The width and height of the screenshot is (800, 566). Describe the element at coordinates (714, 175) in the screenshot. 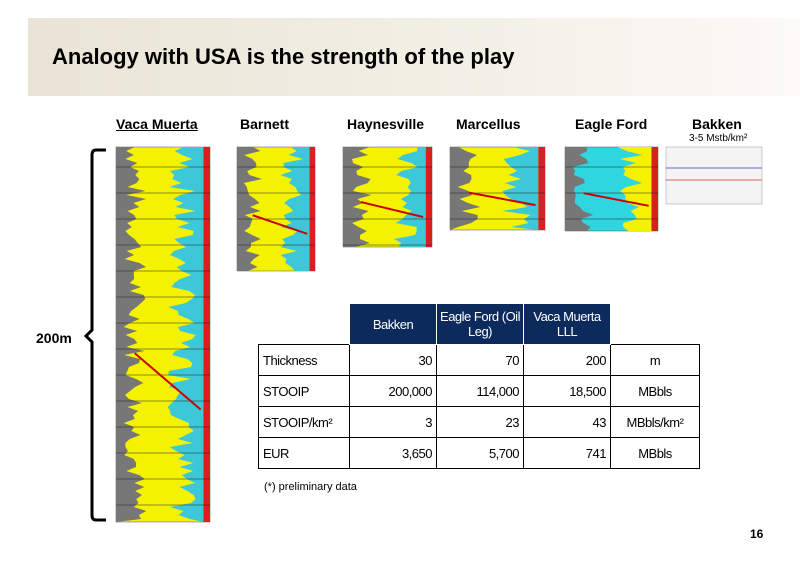

I see `bakken-log` at that location.